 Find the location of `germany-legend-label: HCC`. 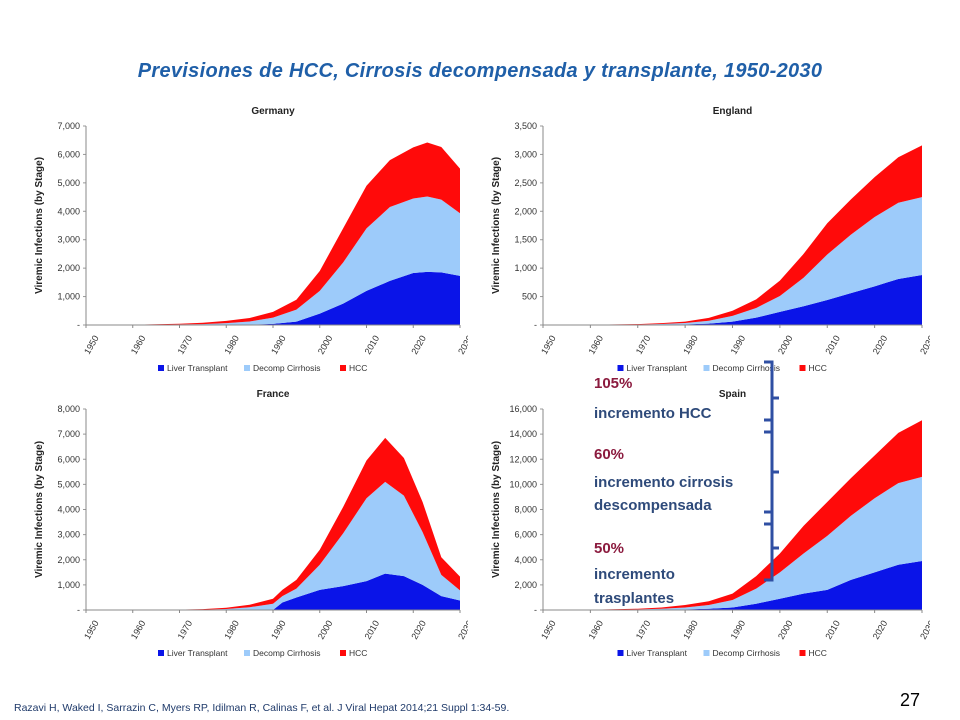

germany-legend-label: HCC is located at coordinates (358, 368).